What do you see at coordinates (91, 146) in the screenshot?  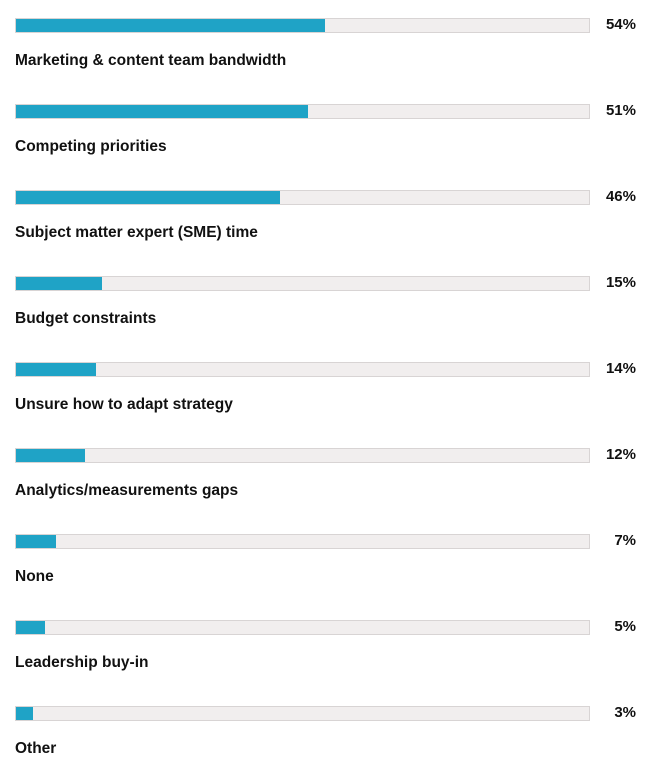 I see `category-label: Competing priorities` at bounding box center [91, 146].